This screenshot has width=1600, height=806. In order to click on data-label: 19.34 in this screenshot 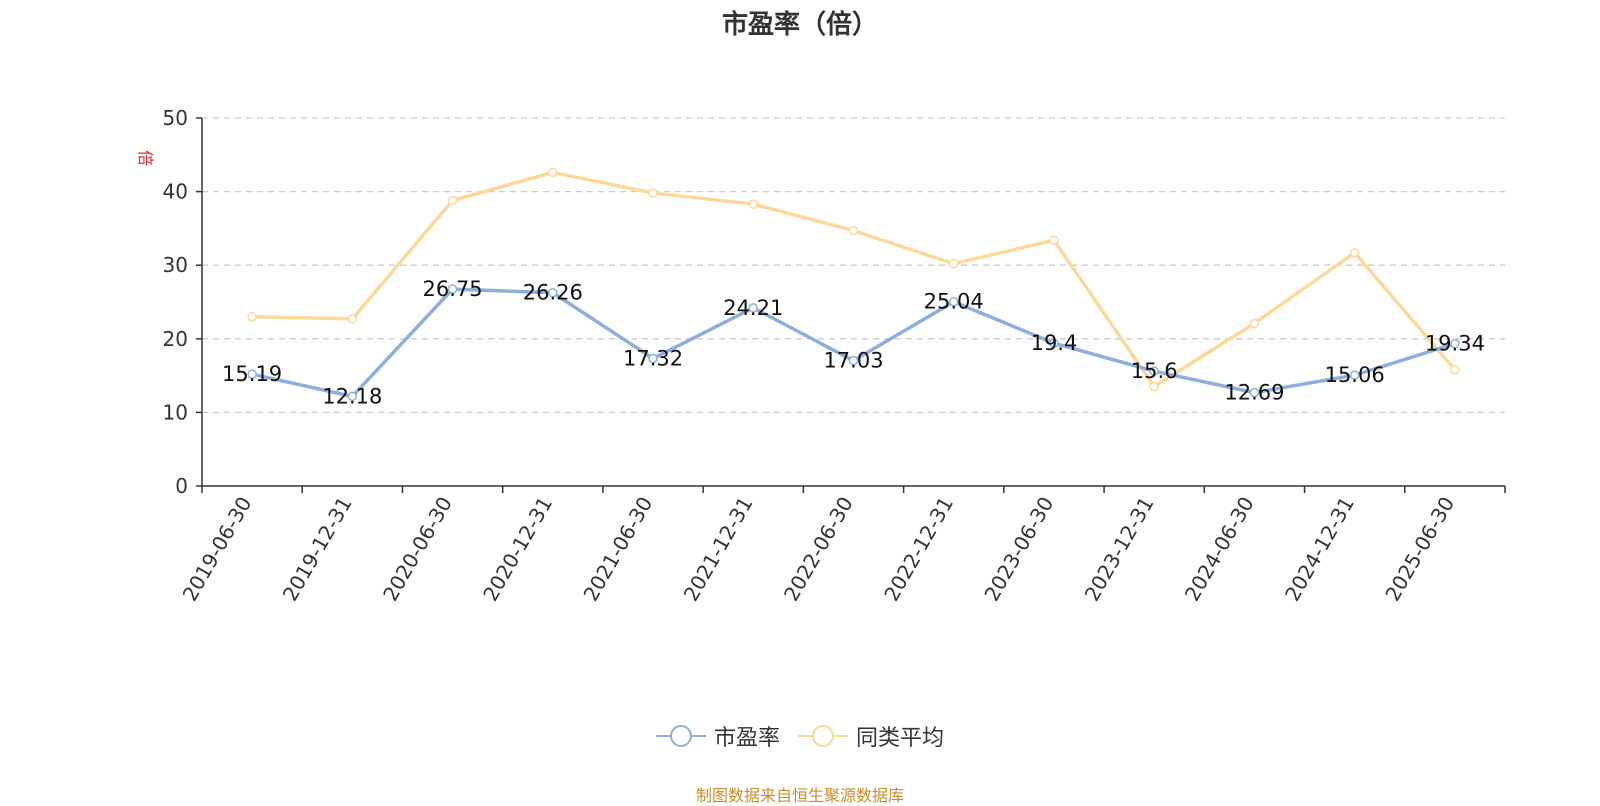, I will do `click(1455, 344)`.